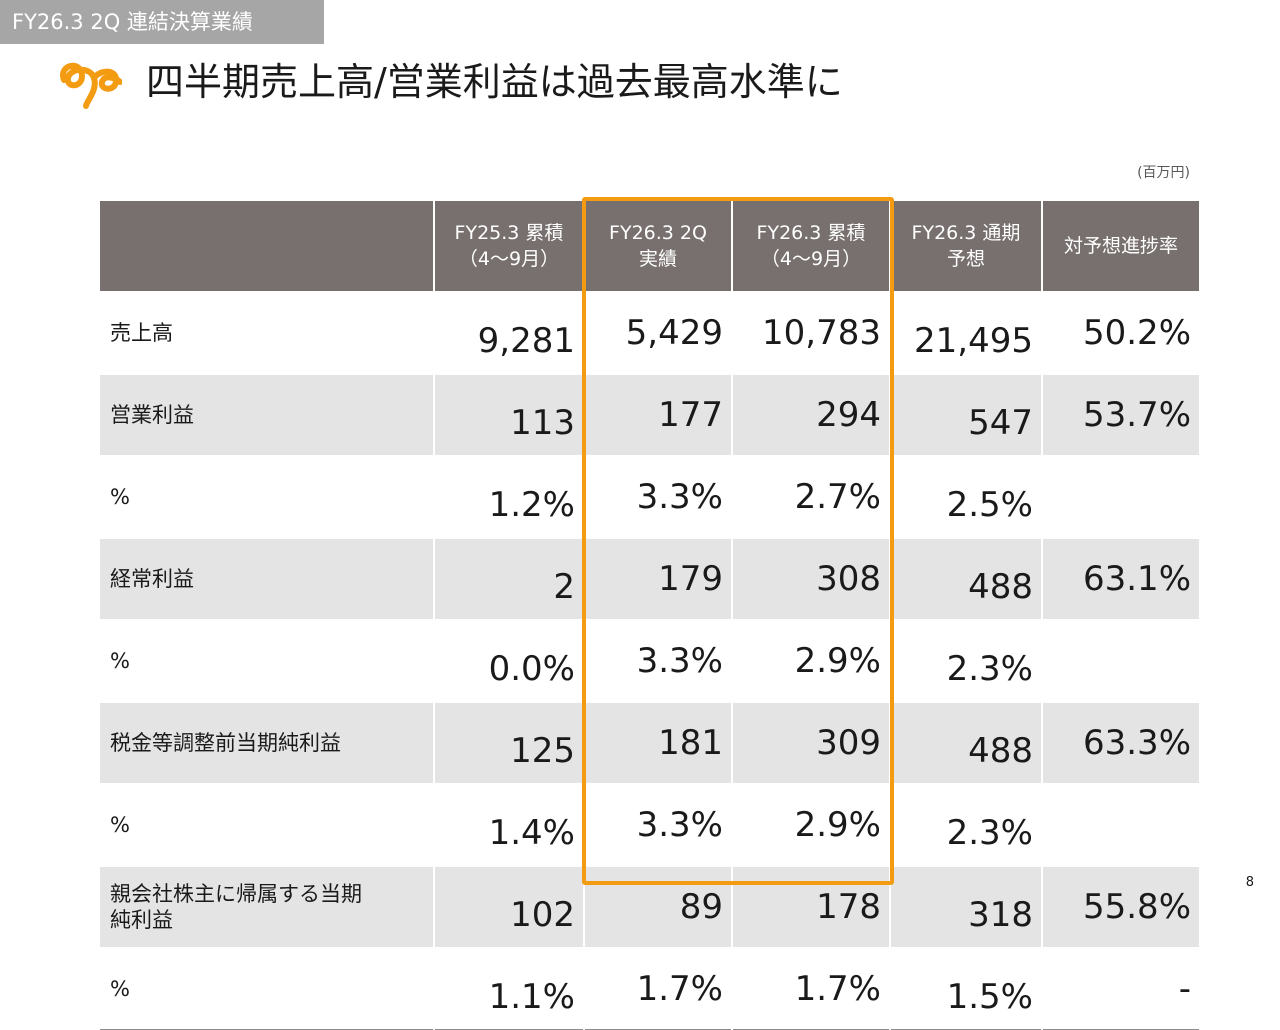 The height and width of the screenshot is (1030, 1280). Describe the element at coordinates (965, 414) in the screenshot. I see `table-cell: 547` at that location.